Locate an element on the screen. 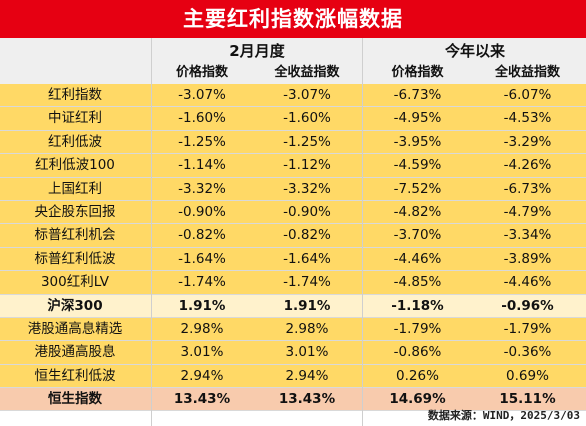 This screenshot has height=426, width=586. index-name: 红利低波 is located at coordinates (75, 141).